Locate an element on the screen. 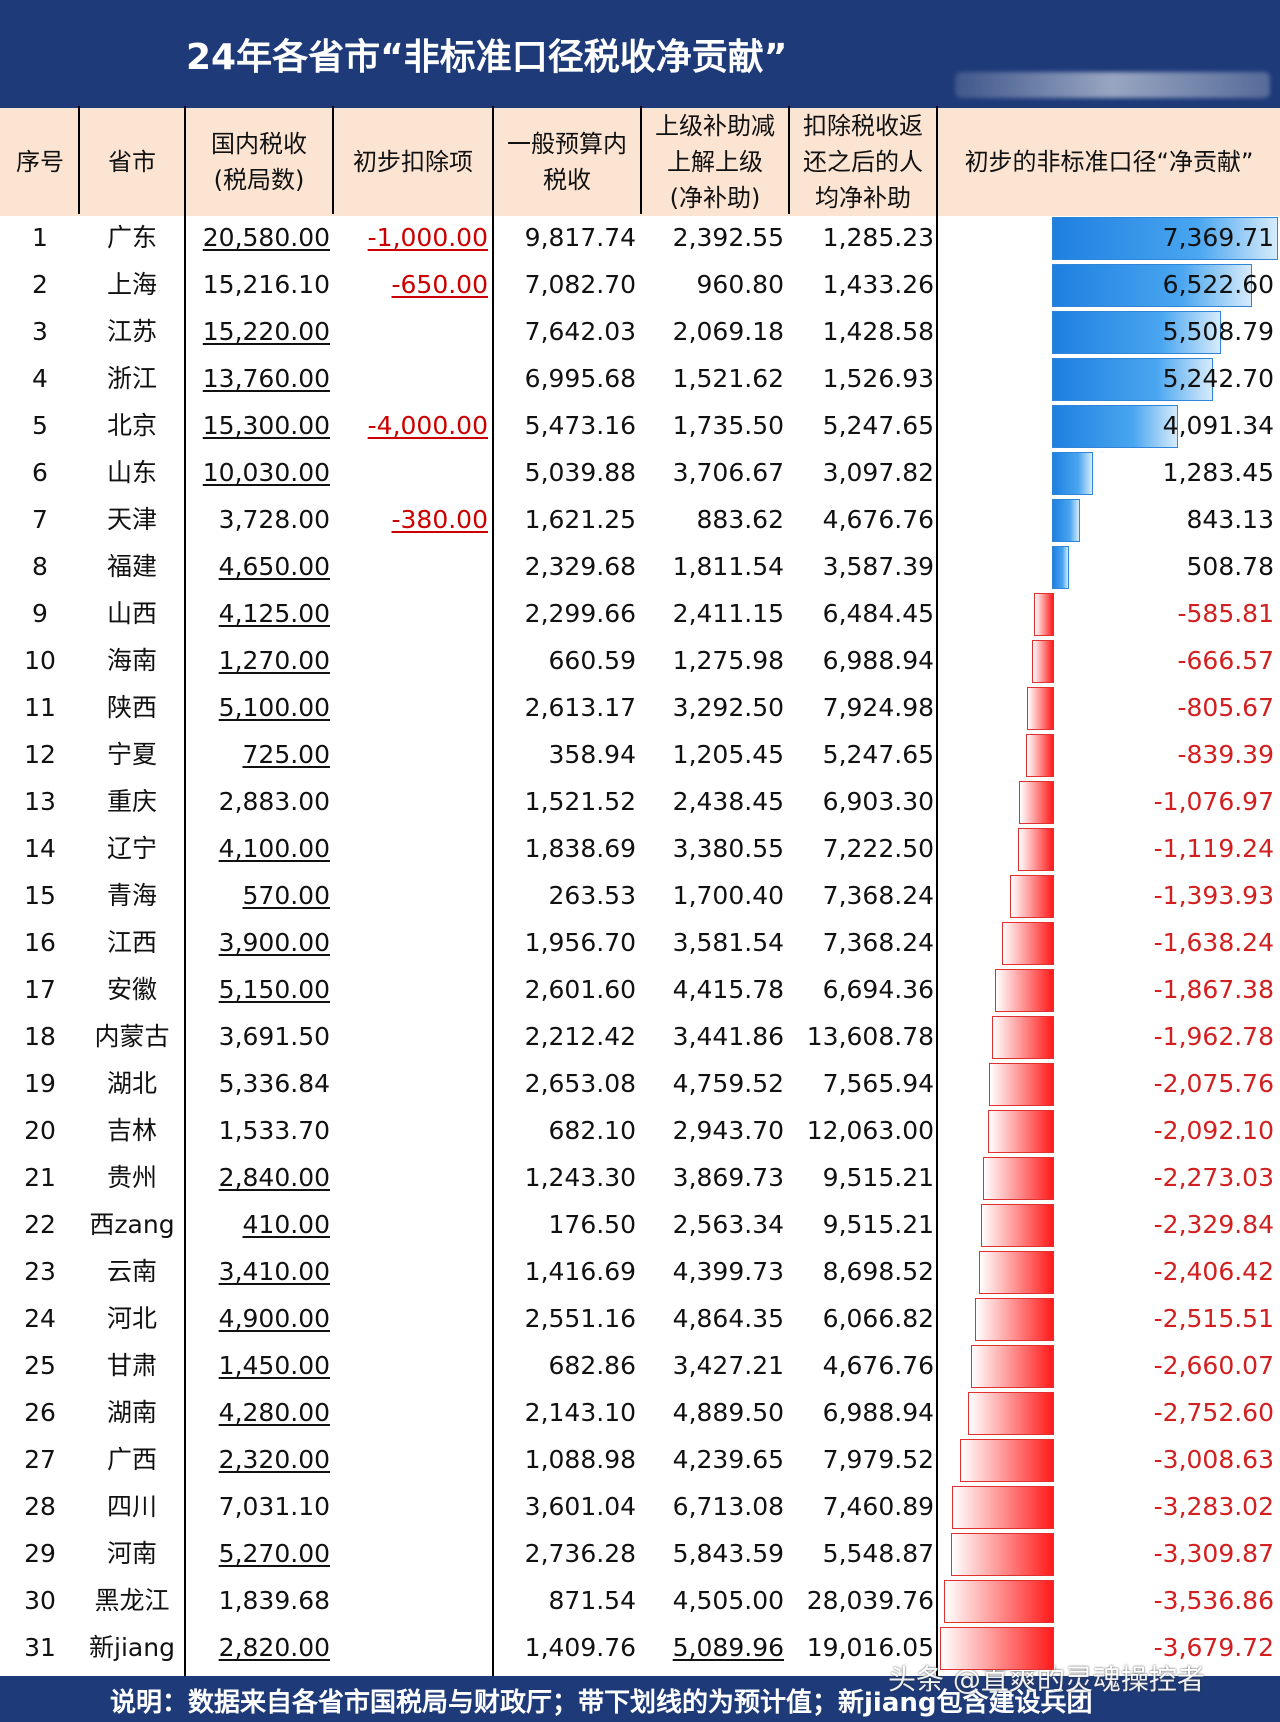 The height and width of the screenshot is (1722, 1280). contribution-label: -1,962.78 is located at coordinates (1213, 1036).